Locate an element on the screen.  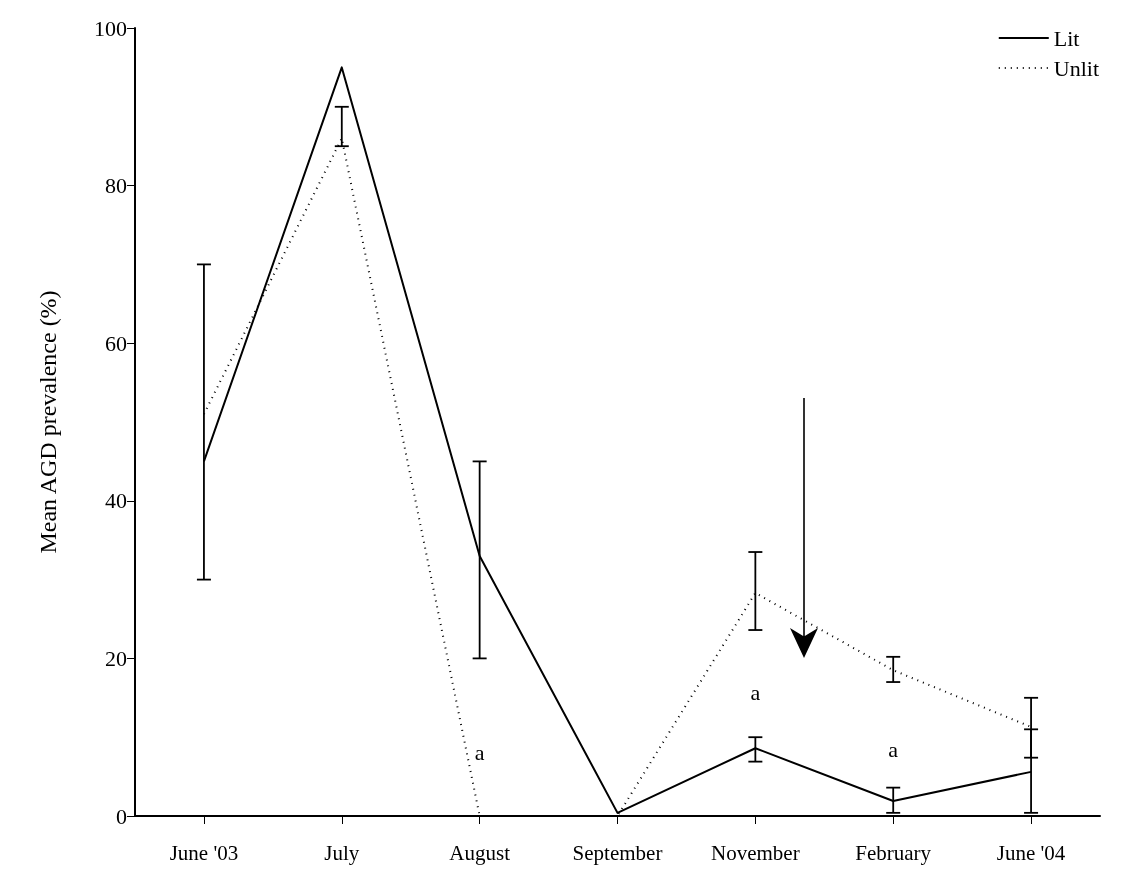
y-axis-title: Mean AGD prevalence (%) is located at coordinates (48, 422).